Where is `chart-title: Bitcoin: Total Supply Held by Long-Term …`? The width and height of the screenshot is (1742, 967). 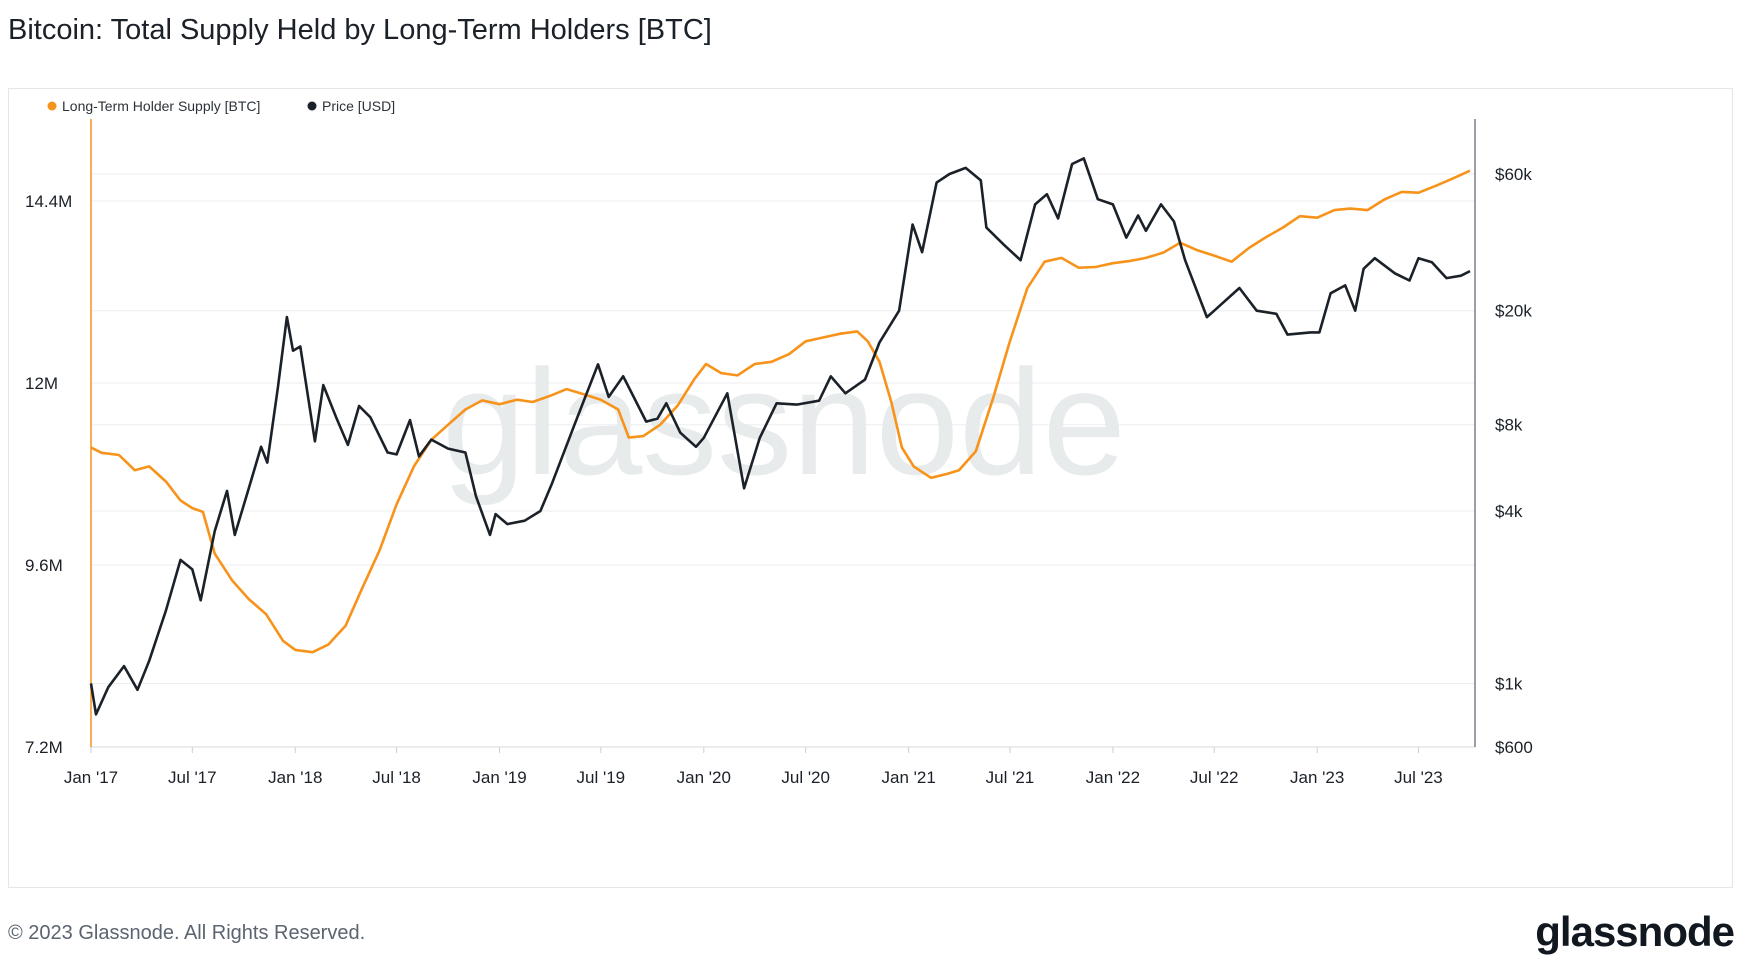
chart-title: Bitcoin: Total Supply Held by Long-Term … is located at coordinates (360, 30).